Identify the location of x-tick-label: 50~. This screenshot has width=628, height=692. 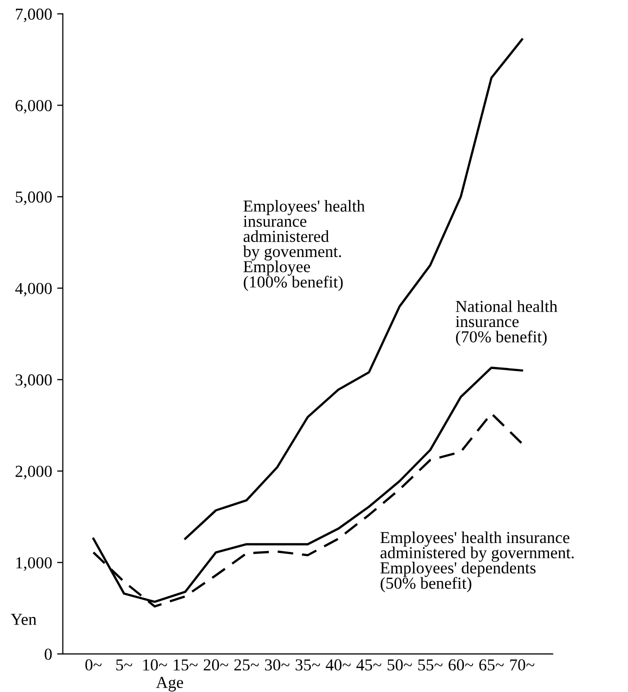
(400, 665).